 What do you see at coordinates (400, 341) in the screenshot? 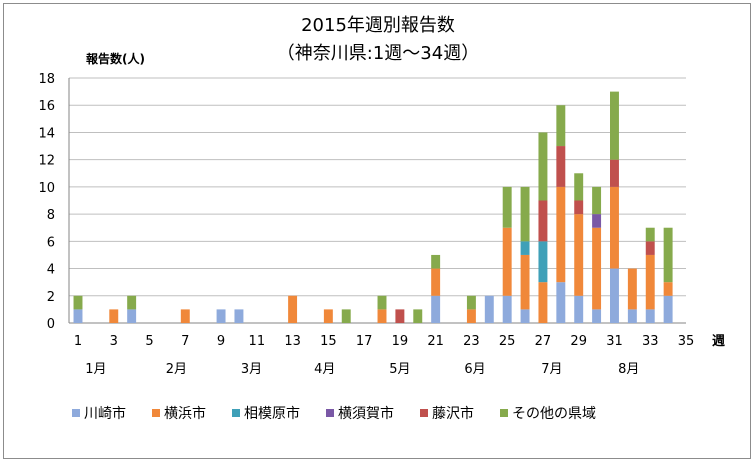
I see `x-tick-label: 19` at bounding box center [400, 341].